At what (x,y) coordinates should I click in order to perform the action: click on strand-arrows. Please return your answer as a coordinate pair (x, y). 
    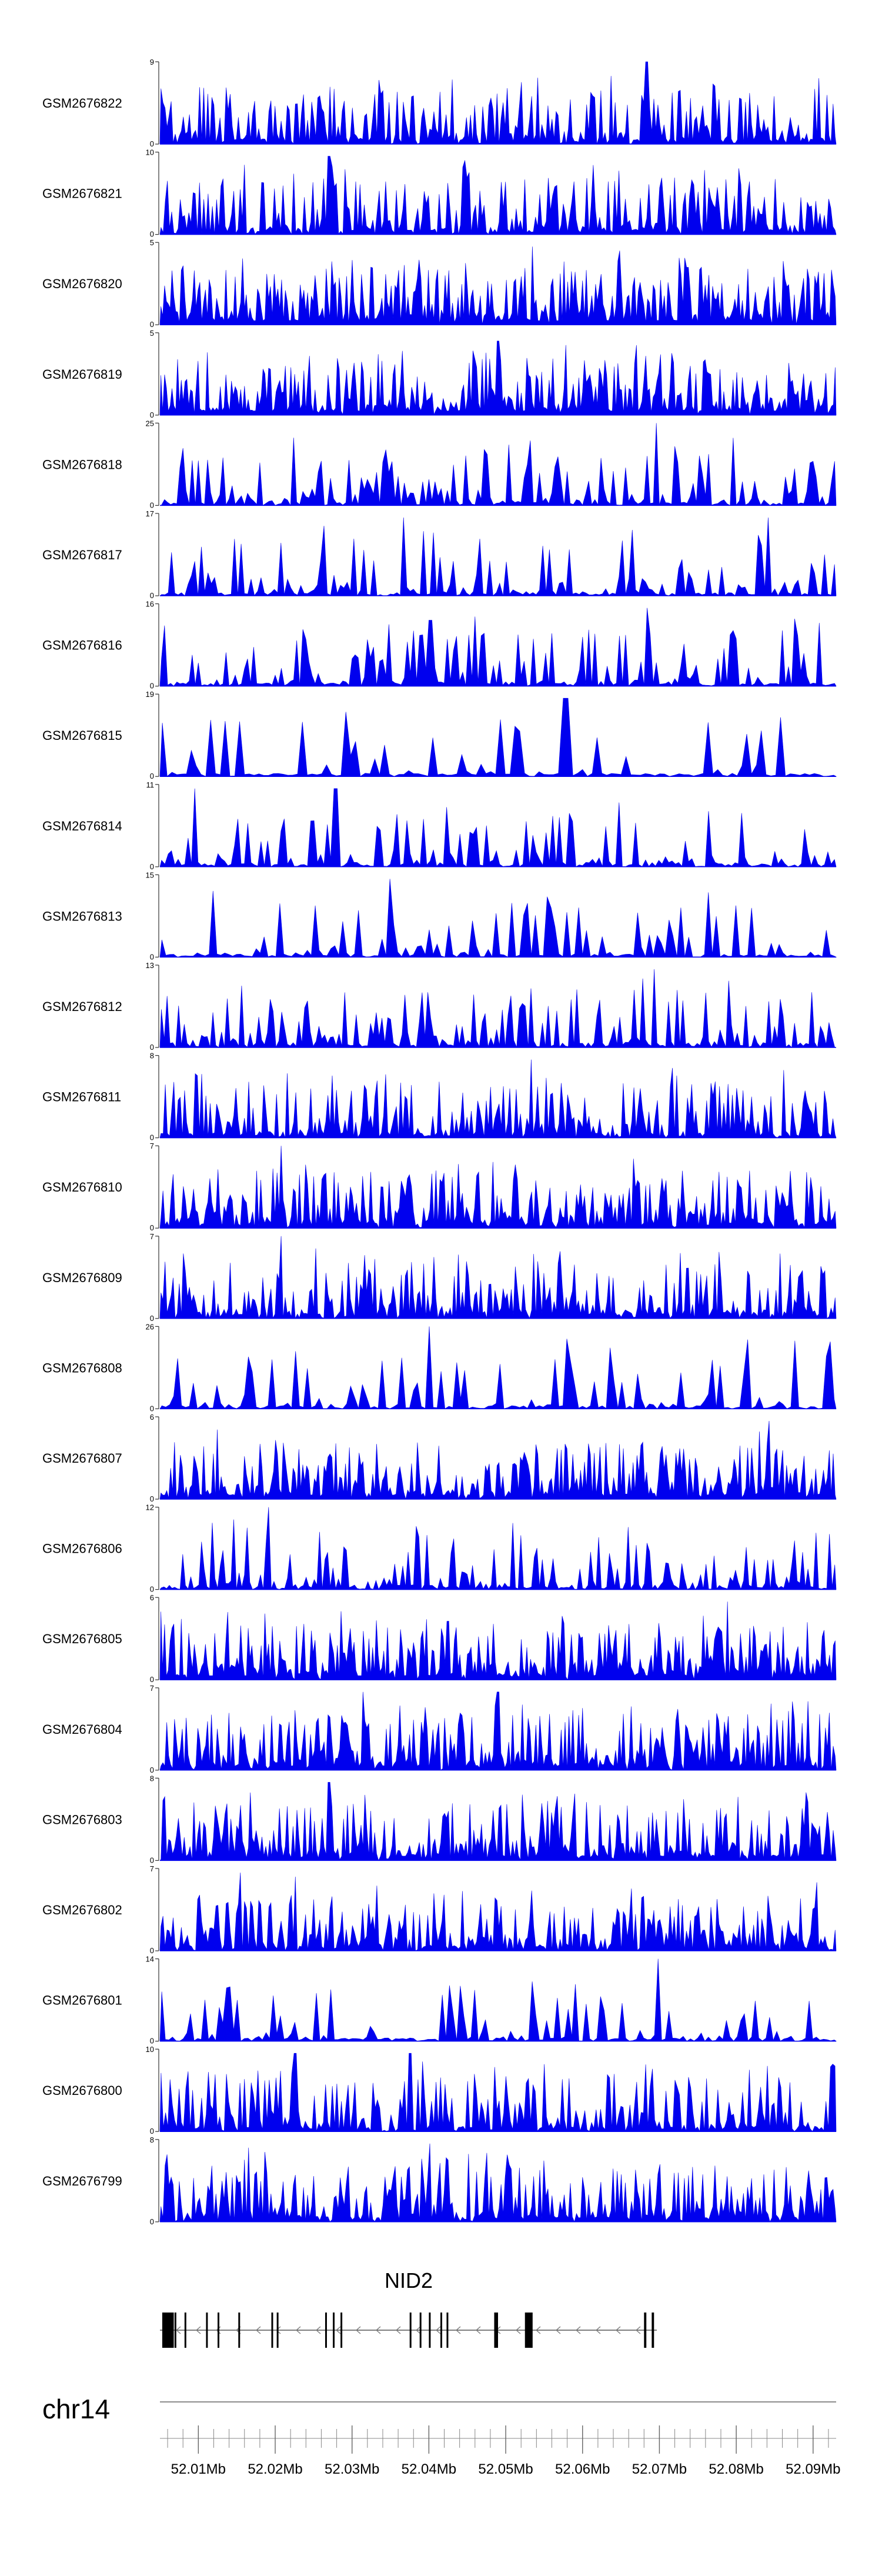
    Looking at the image, I should click on (408, 2330).